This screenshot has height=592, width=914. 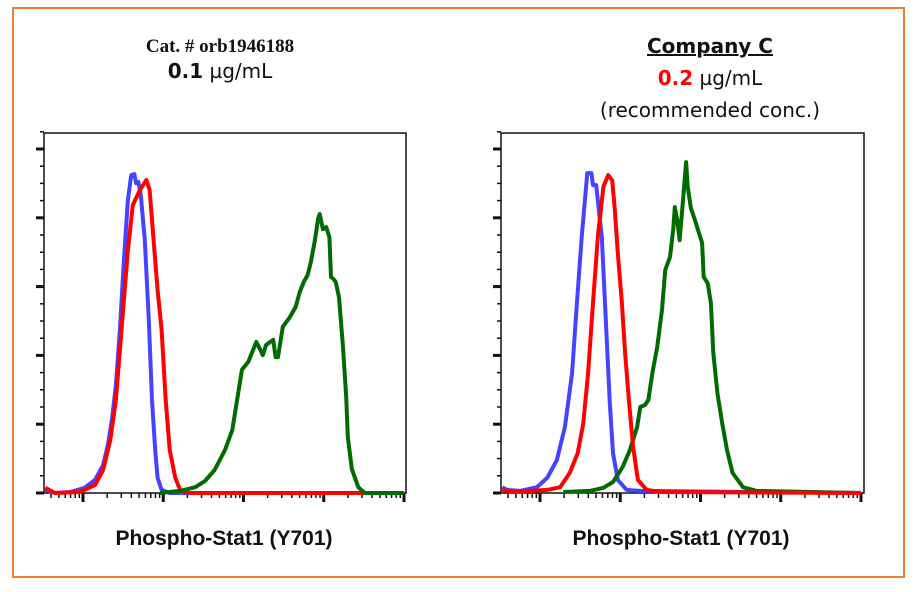 I want to click on right-panel-title: Company C 0.2 µg/mL (recommended conc.), so click(x=710, y=78).